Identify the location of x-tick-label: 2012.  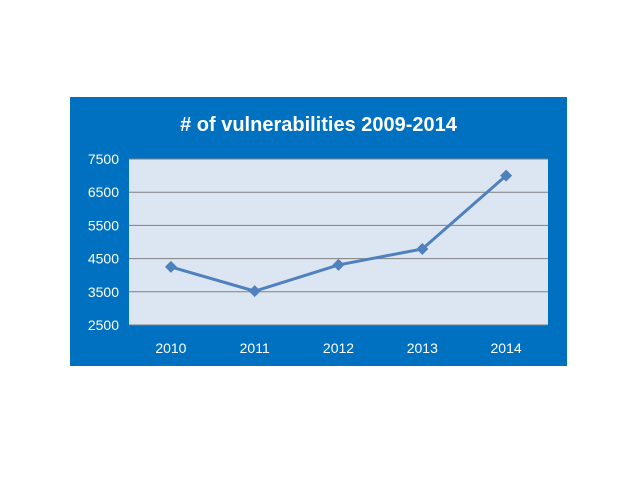
(338, 348).